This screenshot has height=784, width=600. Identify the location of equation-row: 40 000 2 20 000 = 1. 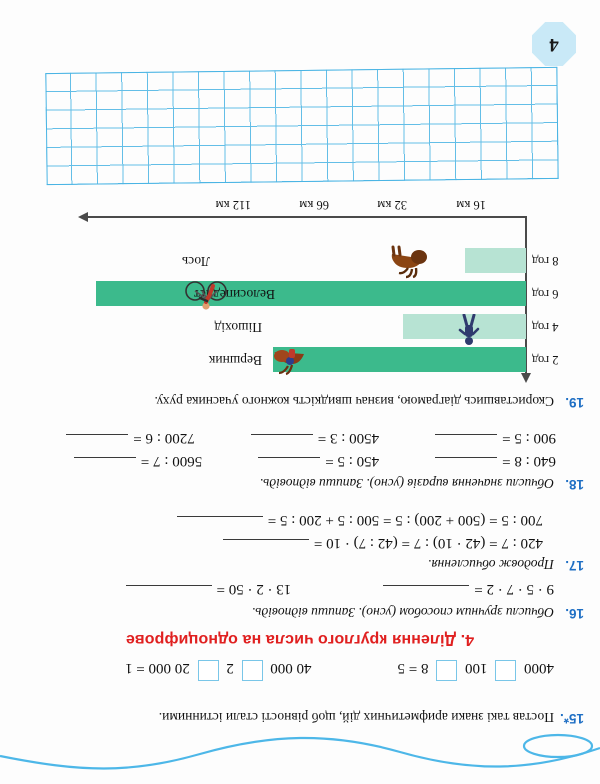
(218, 670).